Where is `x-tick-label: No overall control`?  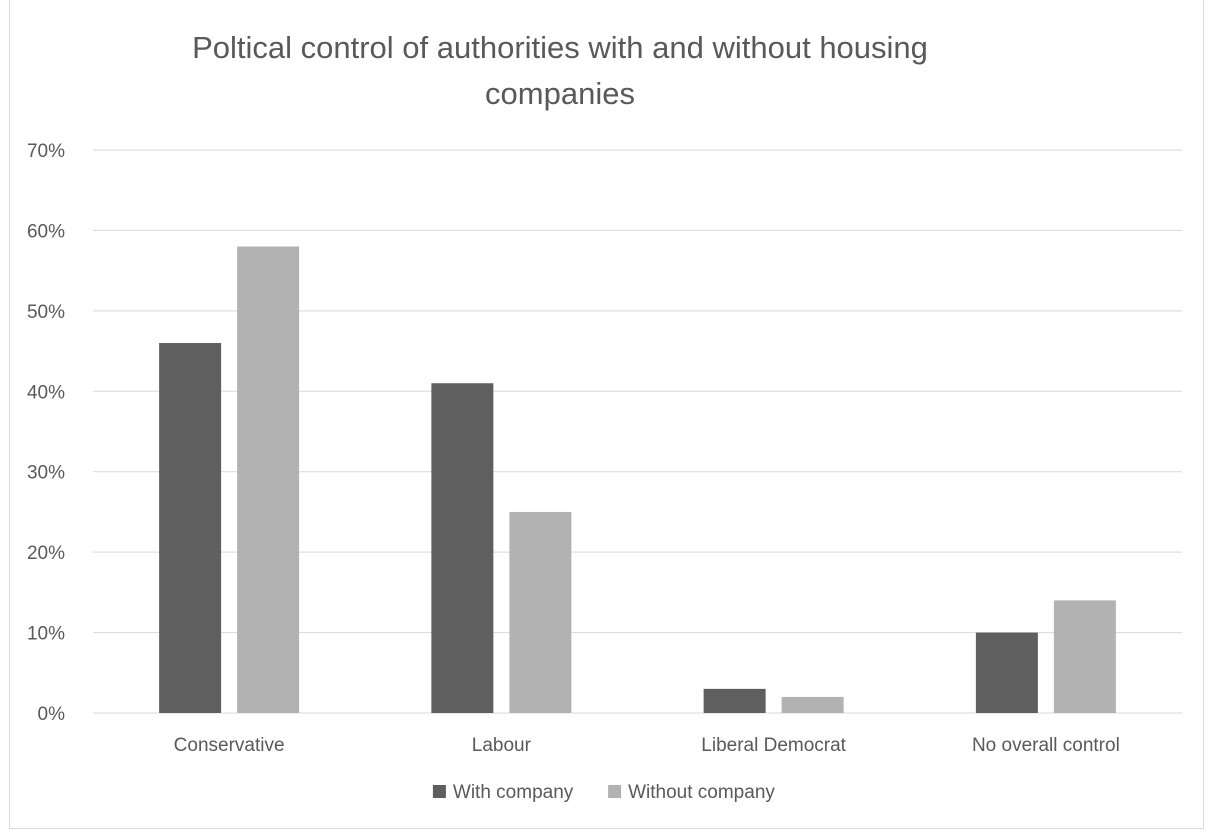 x-tick-label: No overall control is located at coordinates (1046, 745).